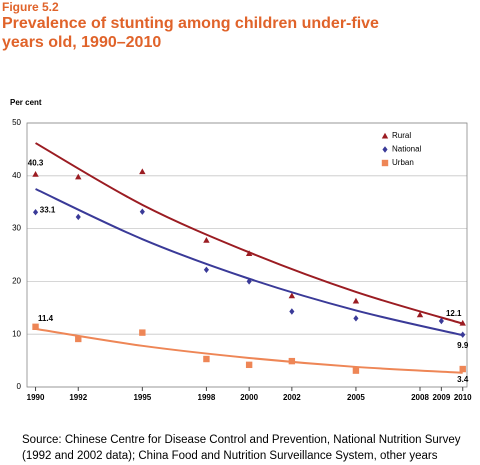 The width and height of the screenshot is (480, 465). What do you see at coordinates (46, 318) in the screenshot?
I see `data-label: 11.4` at bounding box center [46, 318].